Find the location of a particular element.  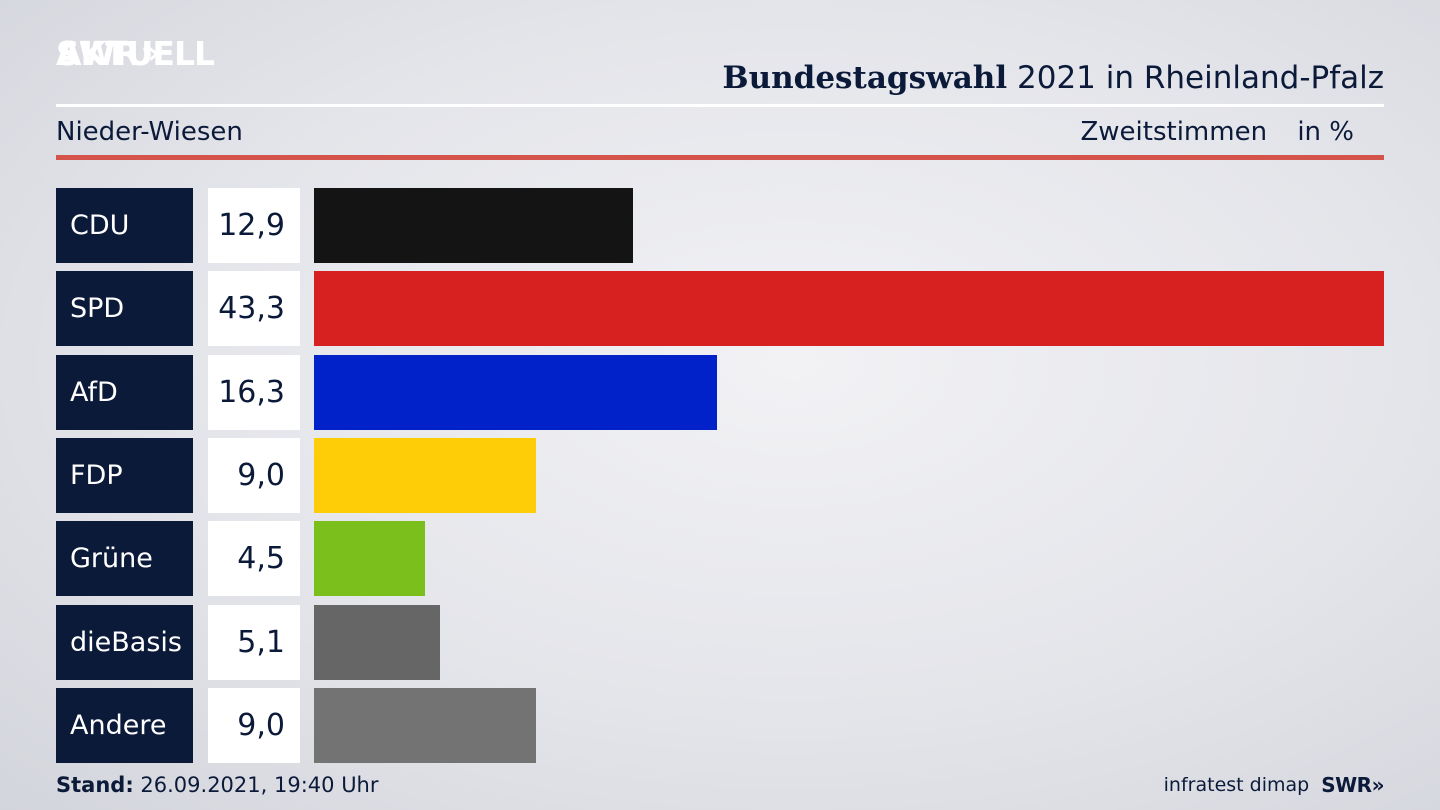

measure-label: Zweitstimmen in % is located at coordinates (1217, 132).